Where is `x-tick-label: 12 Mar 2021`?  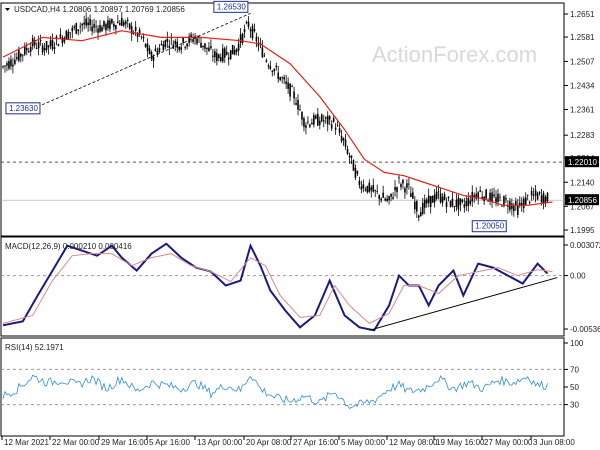 x-tick-label: 12 Mar 2021 is located at coordinates (26, 442).